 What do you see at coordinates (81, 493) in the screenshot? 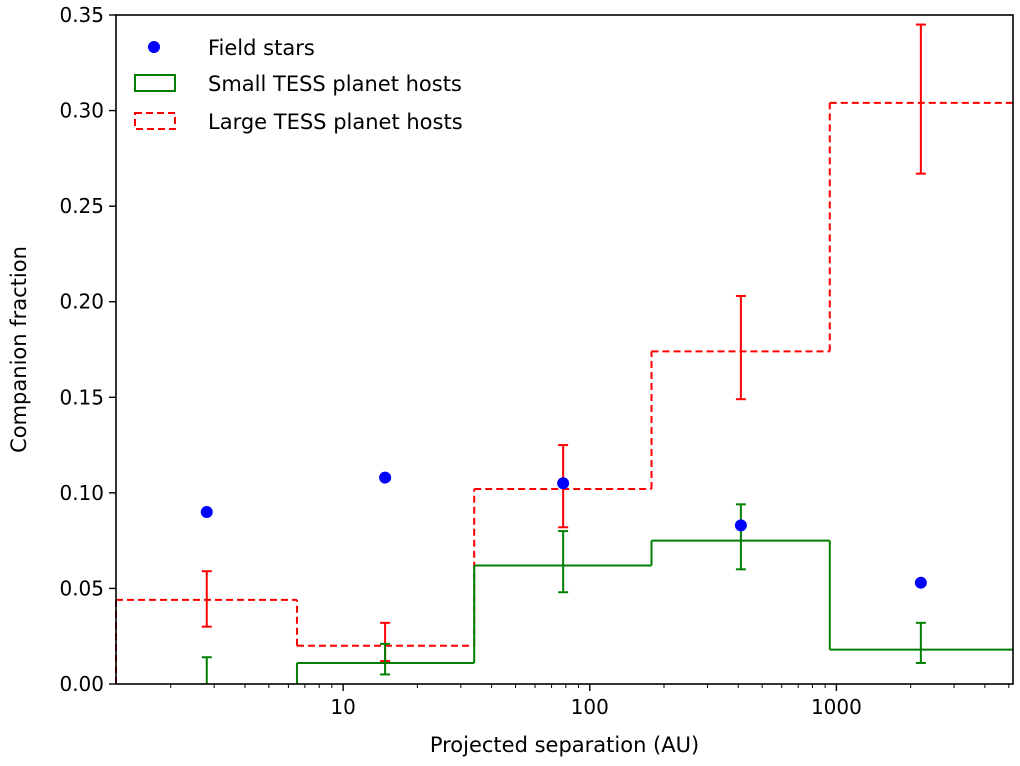
I see `y-tick-label: 0.10` at bounding box center [81, 493].